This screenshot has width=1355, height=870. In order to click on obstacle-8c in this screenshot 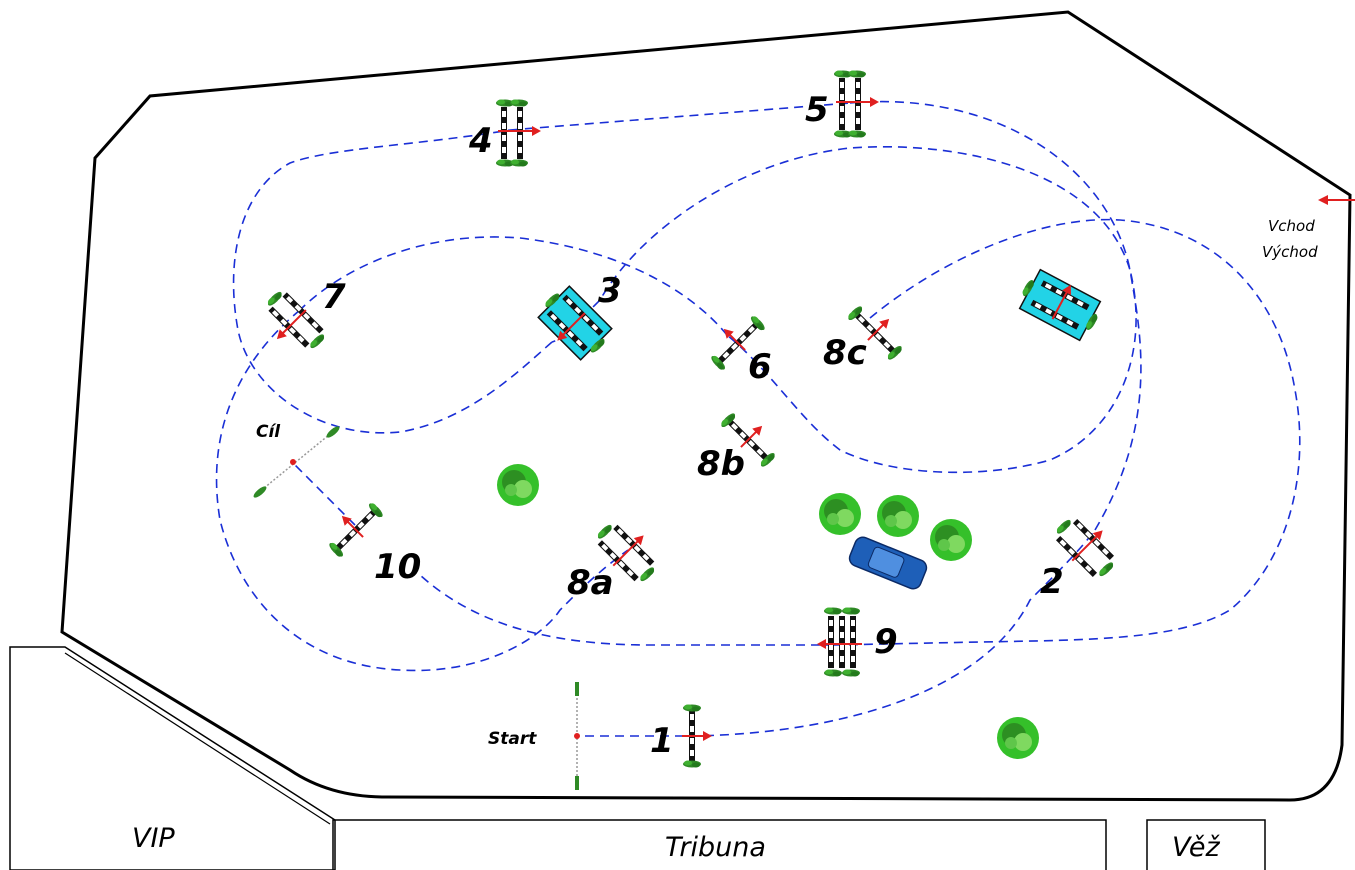, I will do `click(875, 333)`.